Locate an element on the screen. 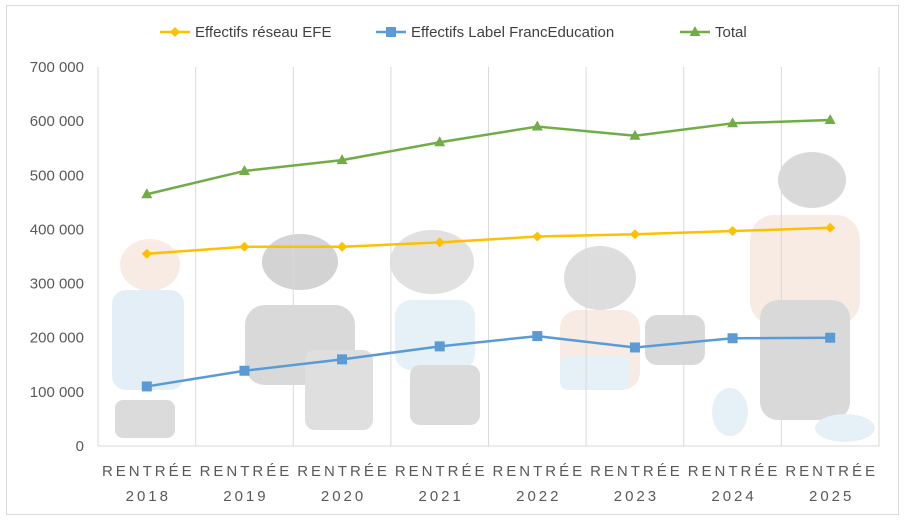 This screenshot has width=907, height=524. x-tick-label: 2018 is located at coordinates (148, 496).